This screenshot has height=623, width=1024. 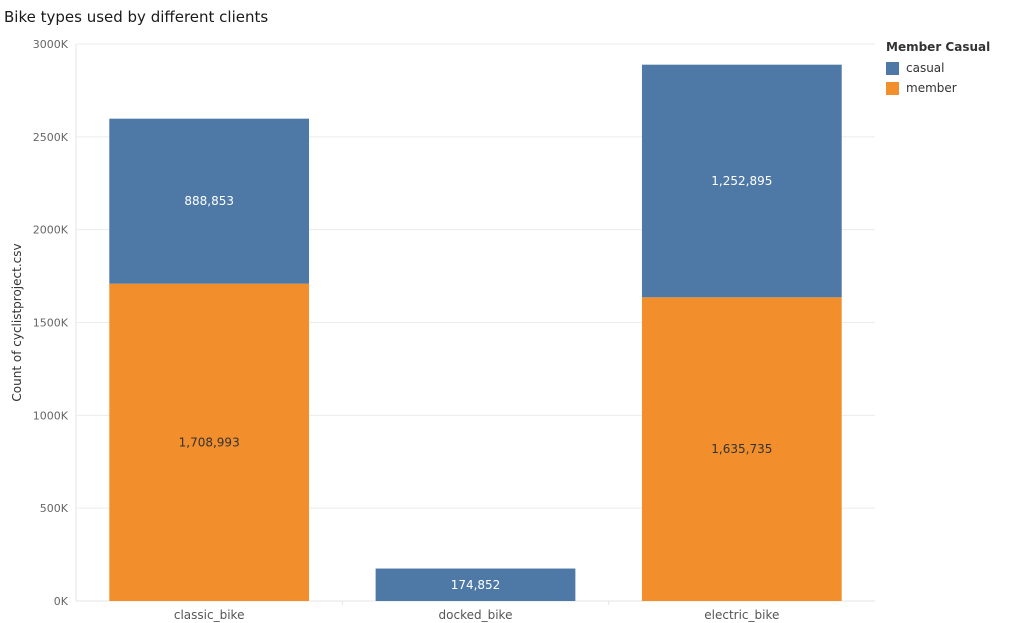 I want to click on legend: Member Casual casual member, so click(x=938, y=69).